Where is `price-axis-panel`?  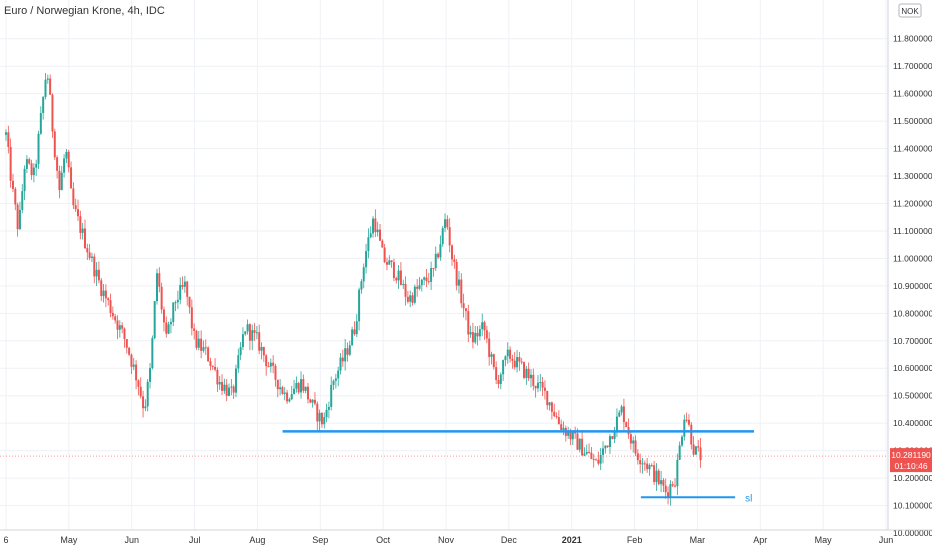
price-axis-panel is located at coordinates (910, 265).